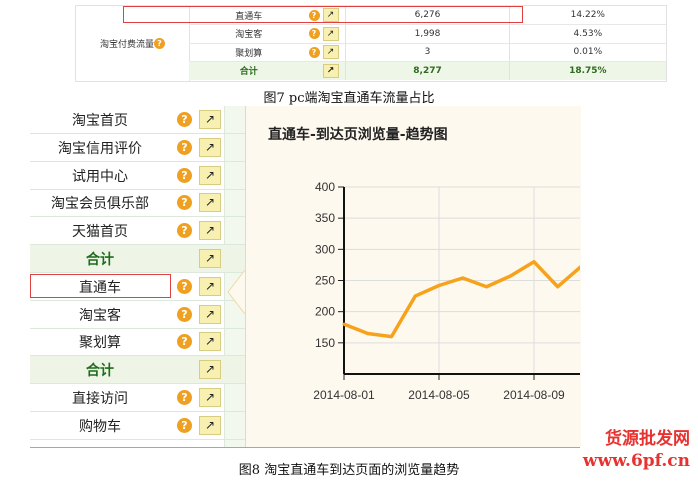 Image resolution: width=698 pixels, height=485 pixels. What do you see at coordinates (349, 98) in the screenshot?
I see `caption-figure-7: 图7 pc端淘宝直通车流量占比` at bounding box center [349, 98].